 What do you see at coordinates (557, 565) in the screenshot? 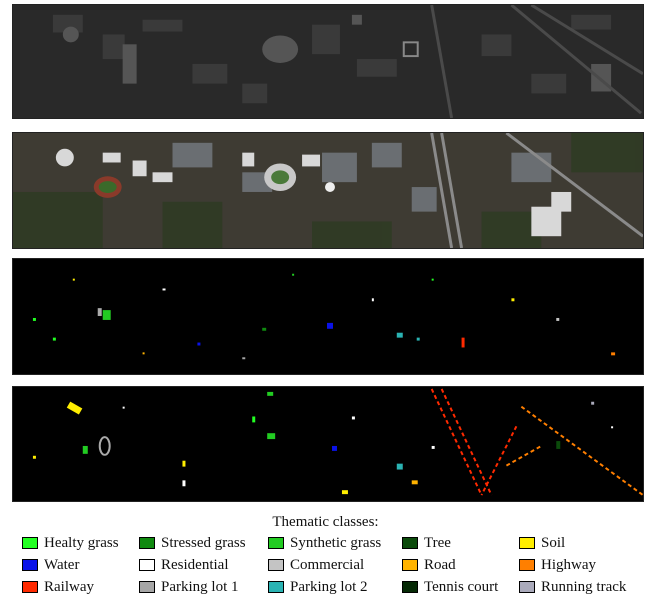
I see `legend-item-highway: Highway` at bounding box center [557, 565].